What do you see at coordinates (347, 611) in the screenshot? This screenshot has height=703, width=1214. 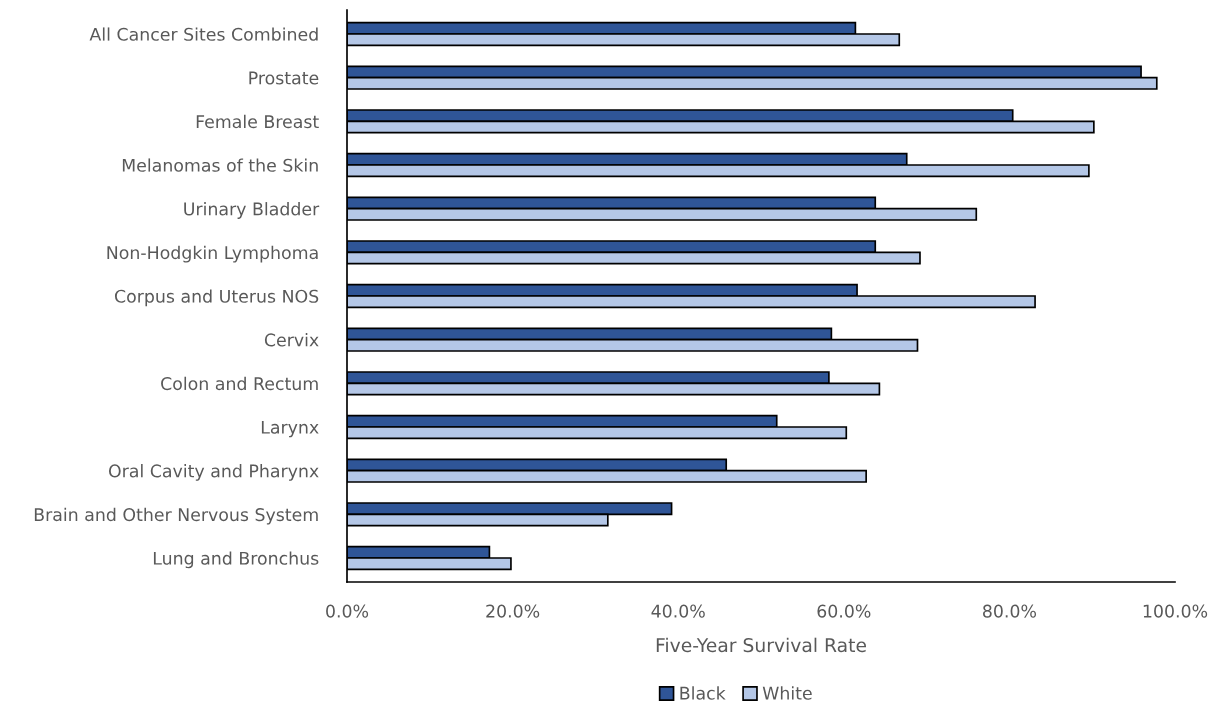 I see `x-tick-label: 0.0%` at bounding box center [347, 611].